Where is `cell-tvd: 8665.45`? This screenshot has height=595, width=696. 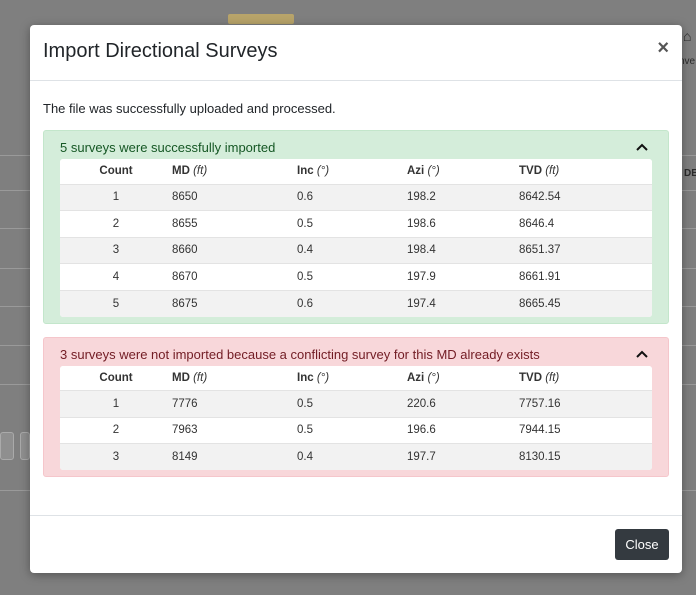 cell-tvd: 8665.45 is located at coordinates (585, 303).